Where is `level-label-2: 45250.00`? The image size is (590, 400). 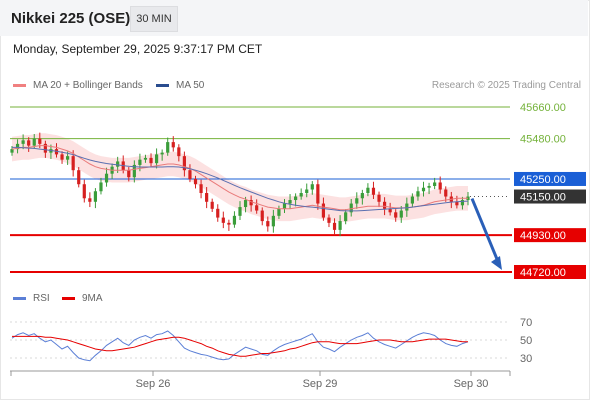 level-label-2: 45250.00 is located at coordinates (543, 180).